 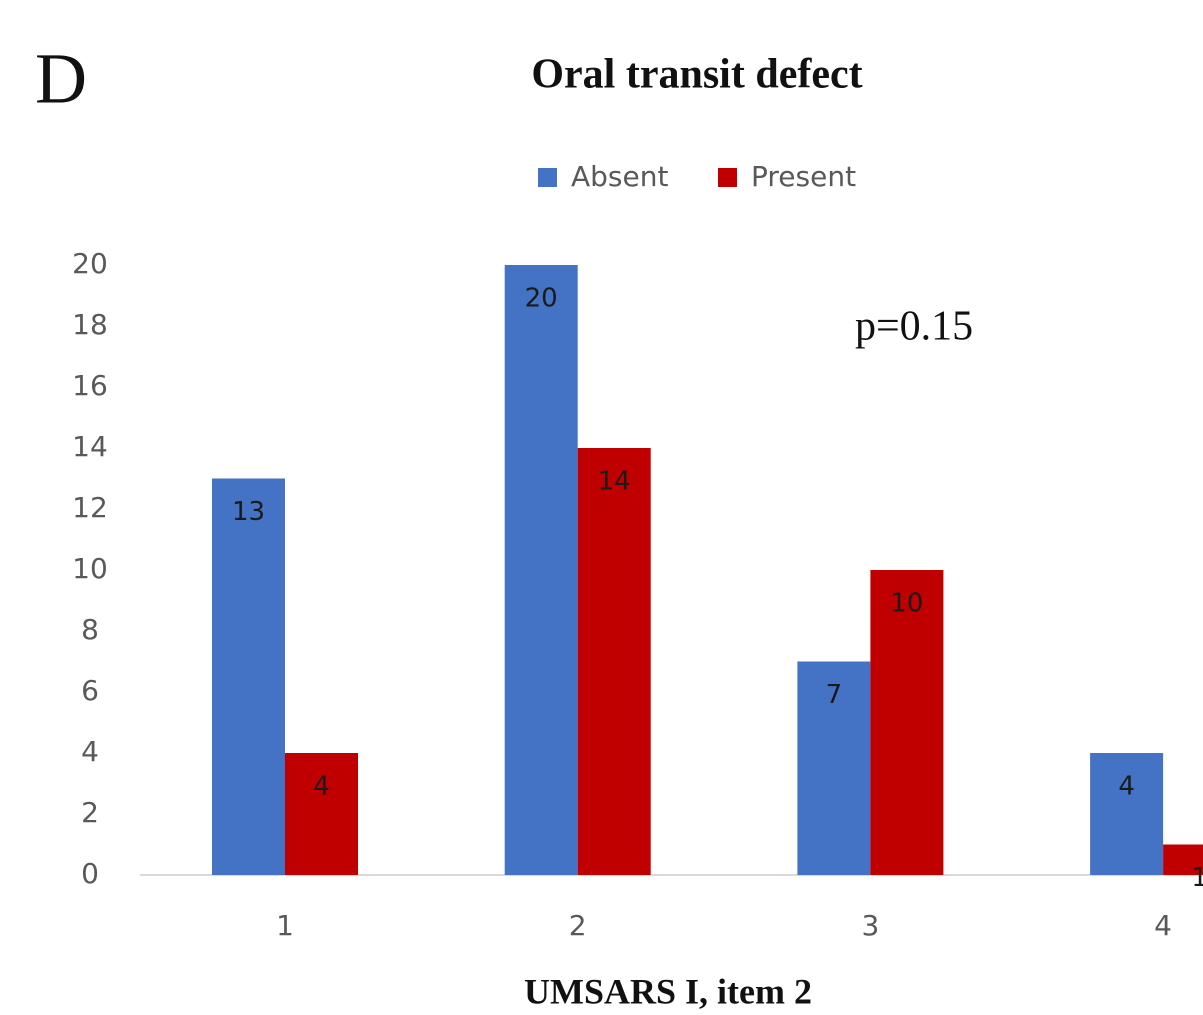 What do you see at coordinates (696, 75) in the screenshot?
I see `chart-title: Oral transit defect` at bounding box center [696, 75].